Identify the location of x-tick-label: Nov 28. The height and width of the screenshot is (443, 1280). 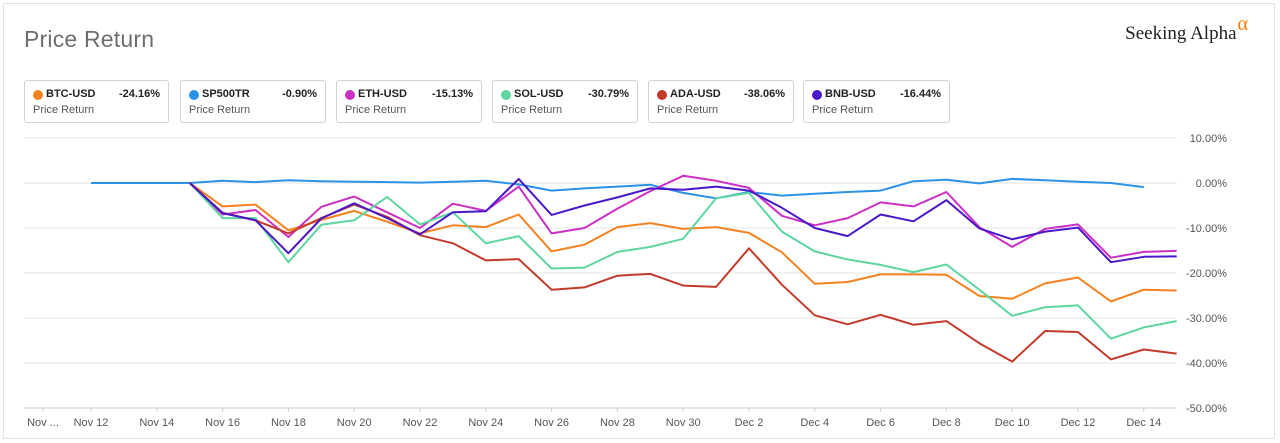
(617, 423).